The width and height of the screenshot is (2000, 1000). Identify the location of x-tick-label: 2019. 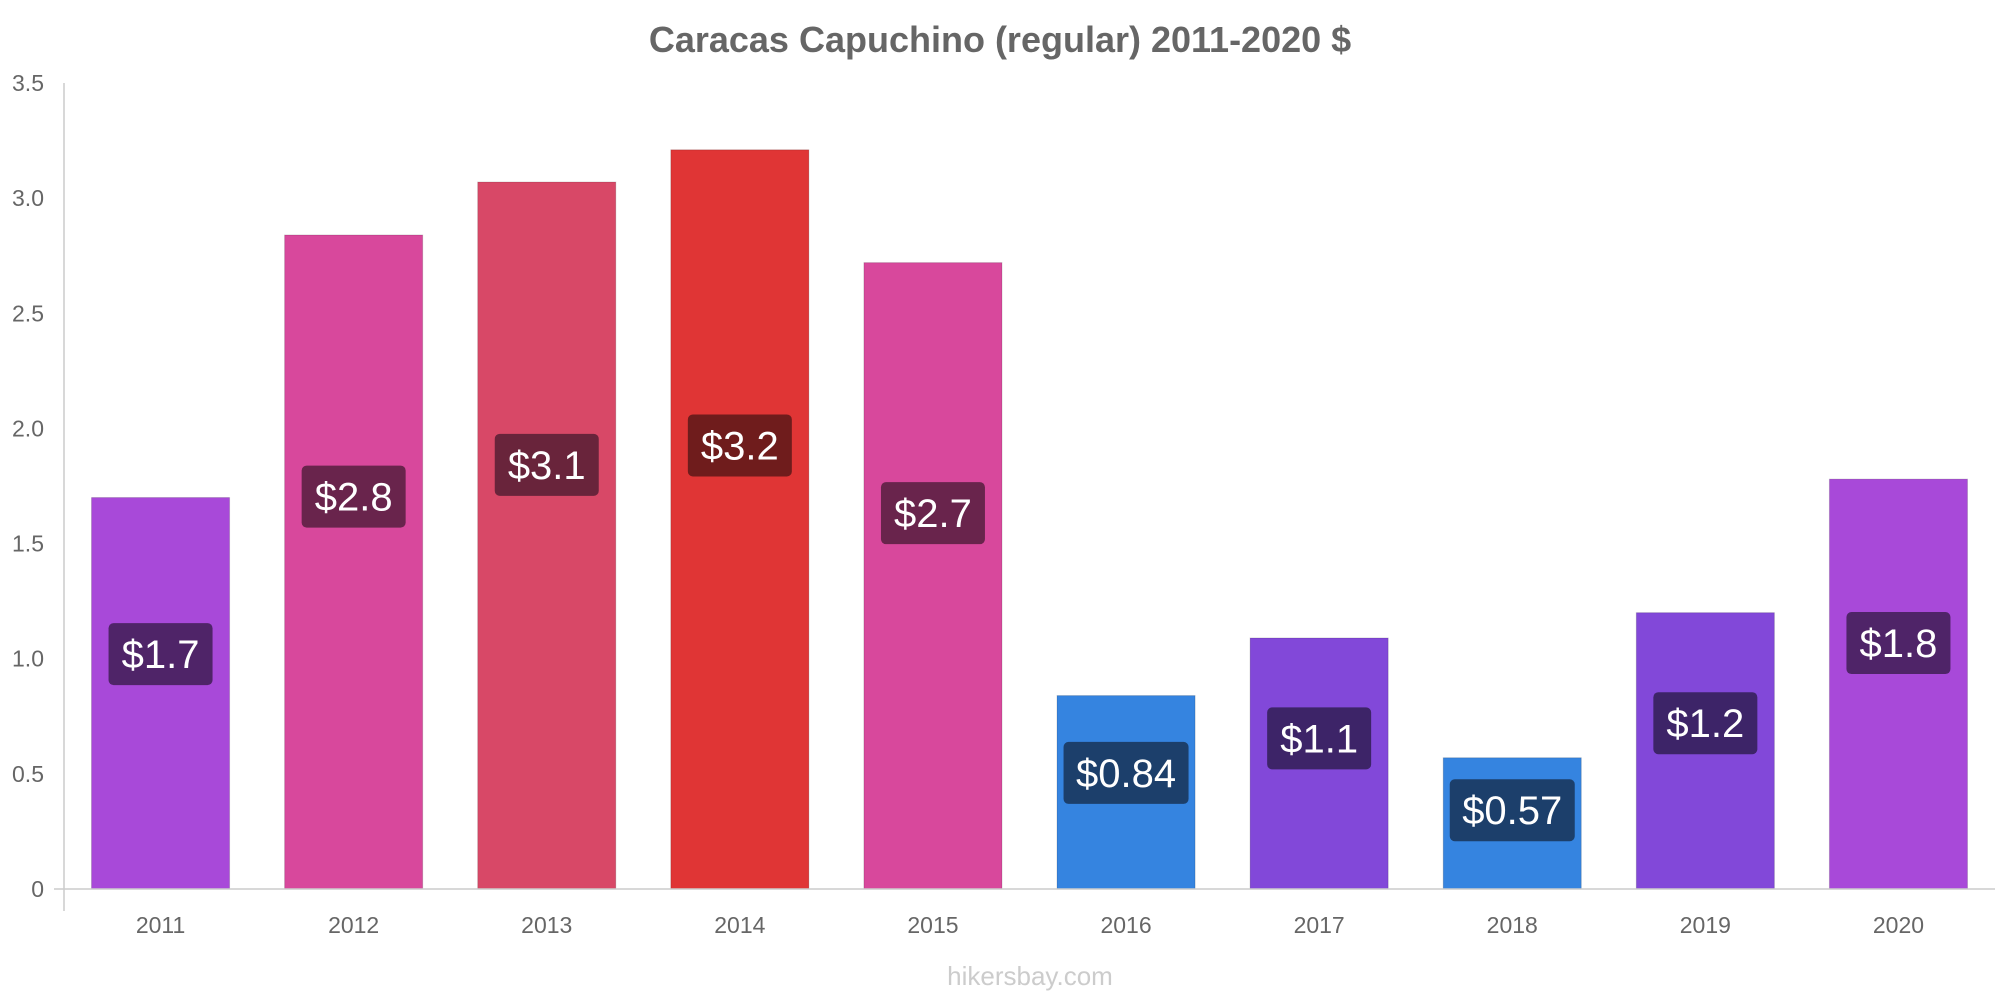
(1705, 925).